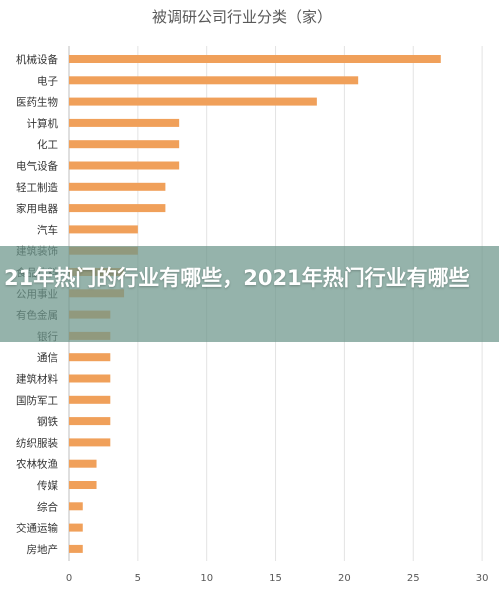 Image resolution: width=499 pixels, height=590 pixels. What do you see at coordinates (43, 123) in the screenshot?
I see `category-label: 计算机` at bounding box center [43, 123].